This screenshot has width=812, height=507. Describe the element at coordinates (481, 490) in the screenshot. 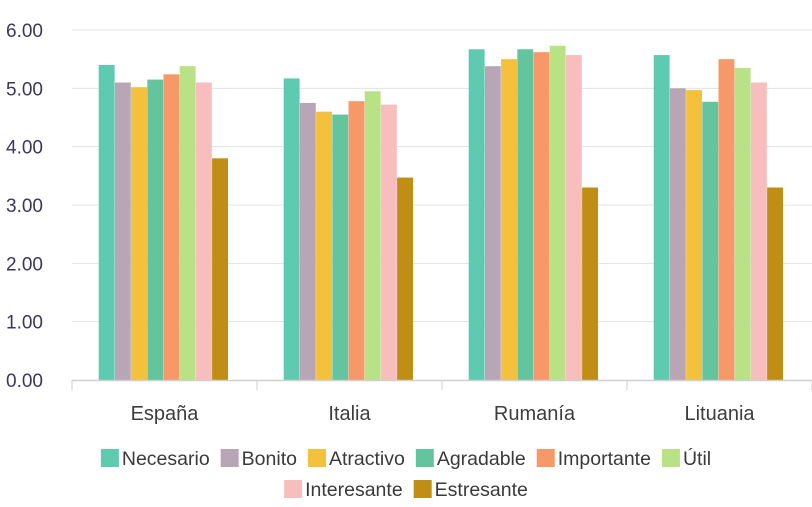

I see `legend-label: Estresante` at that location.